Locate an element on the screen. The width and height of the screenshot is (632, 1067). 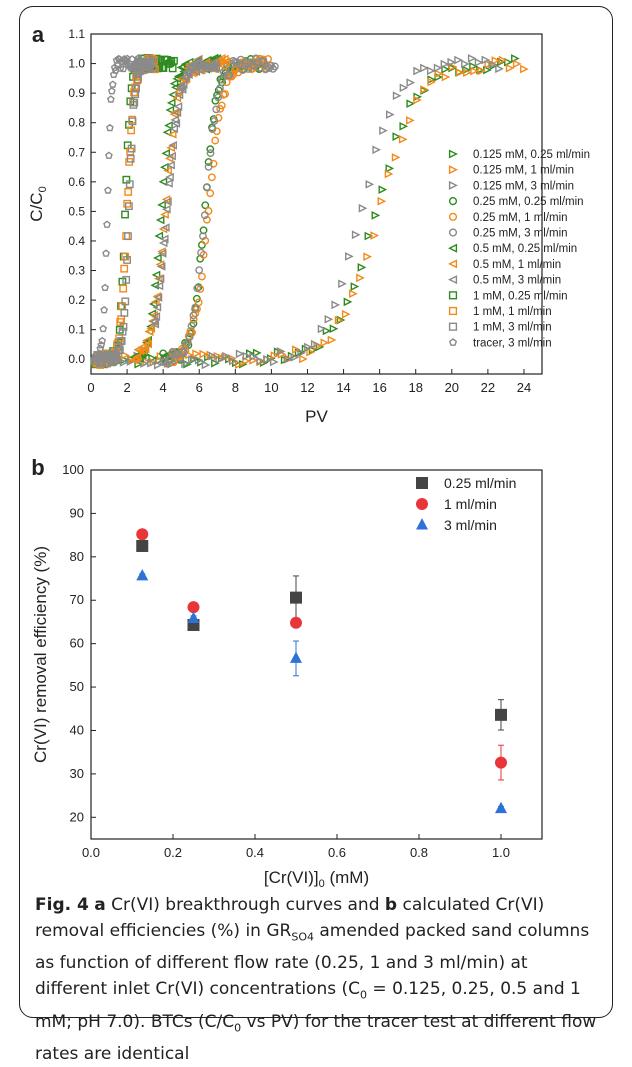
x-tick-label: 0.6 is located at coordinates (337, 852).